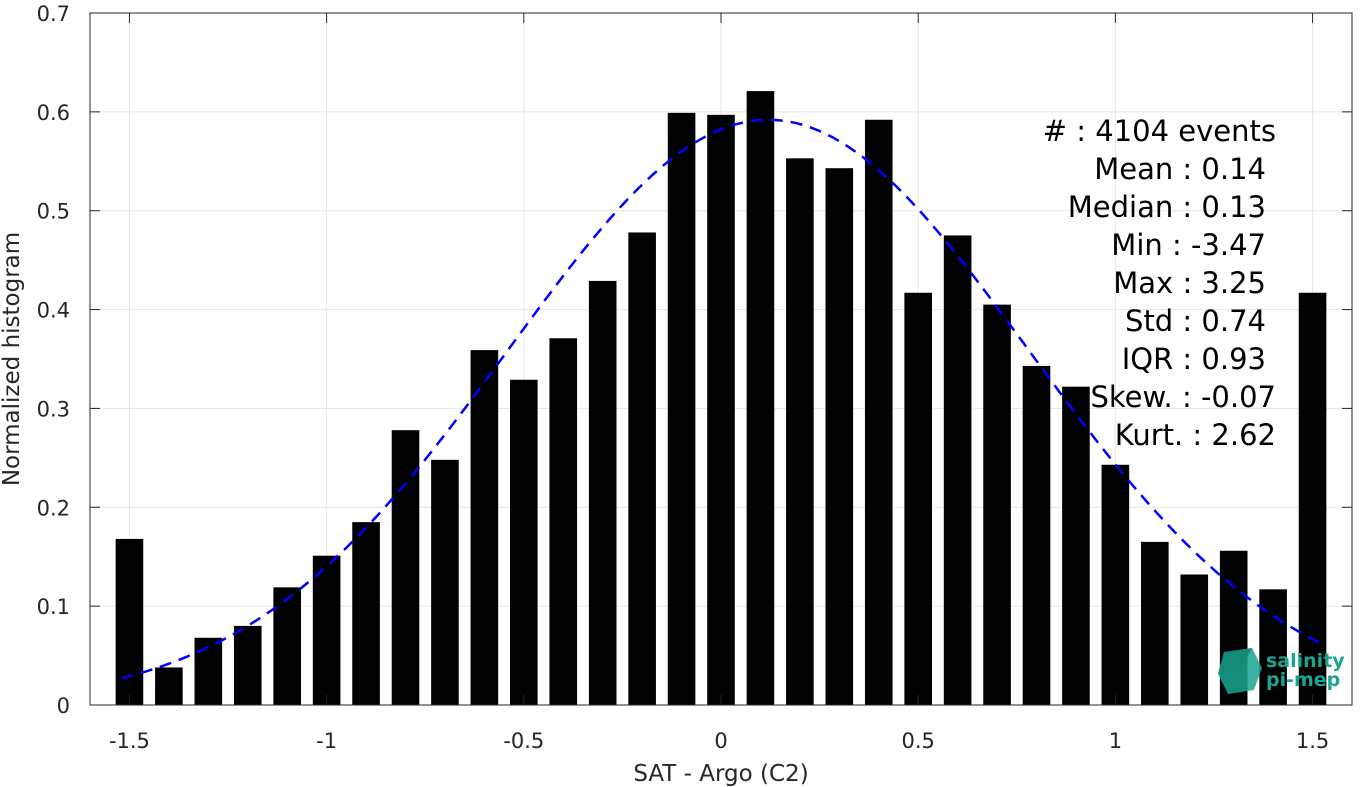 This screenshot has height=787, width=1367. What do you see at coordinates (1115, 741) in the screenshot?
I see `x-tick-label: 1` at bounding box center [1115, 741].